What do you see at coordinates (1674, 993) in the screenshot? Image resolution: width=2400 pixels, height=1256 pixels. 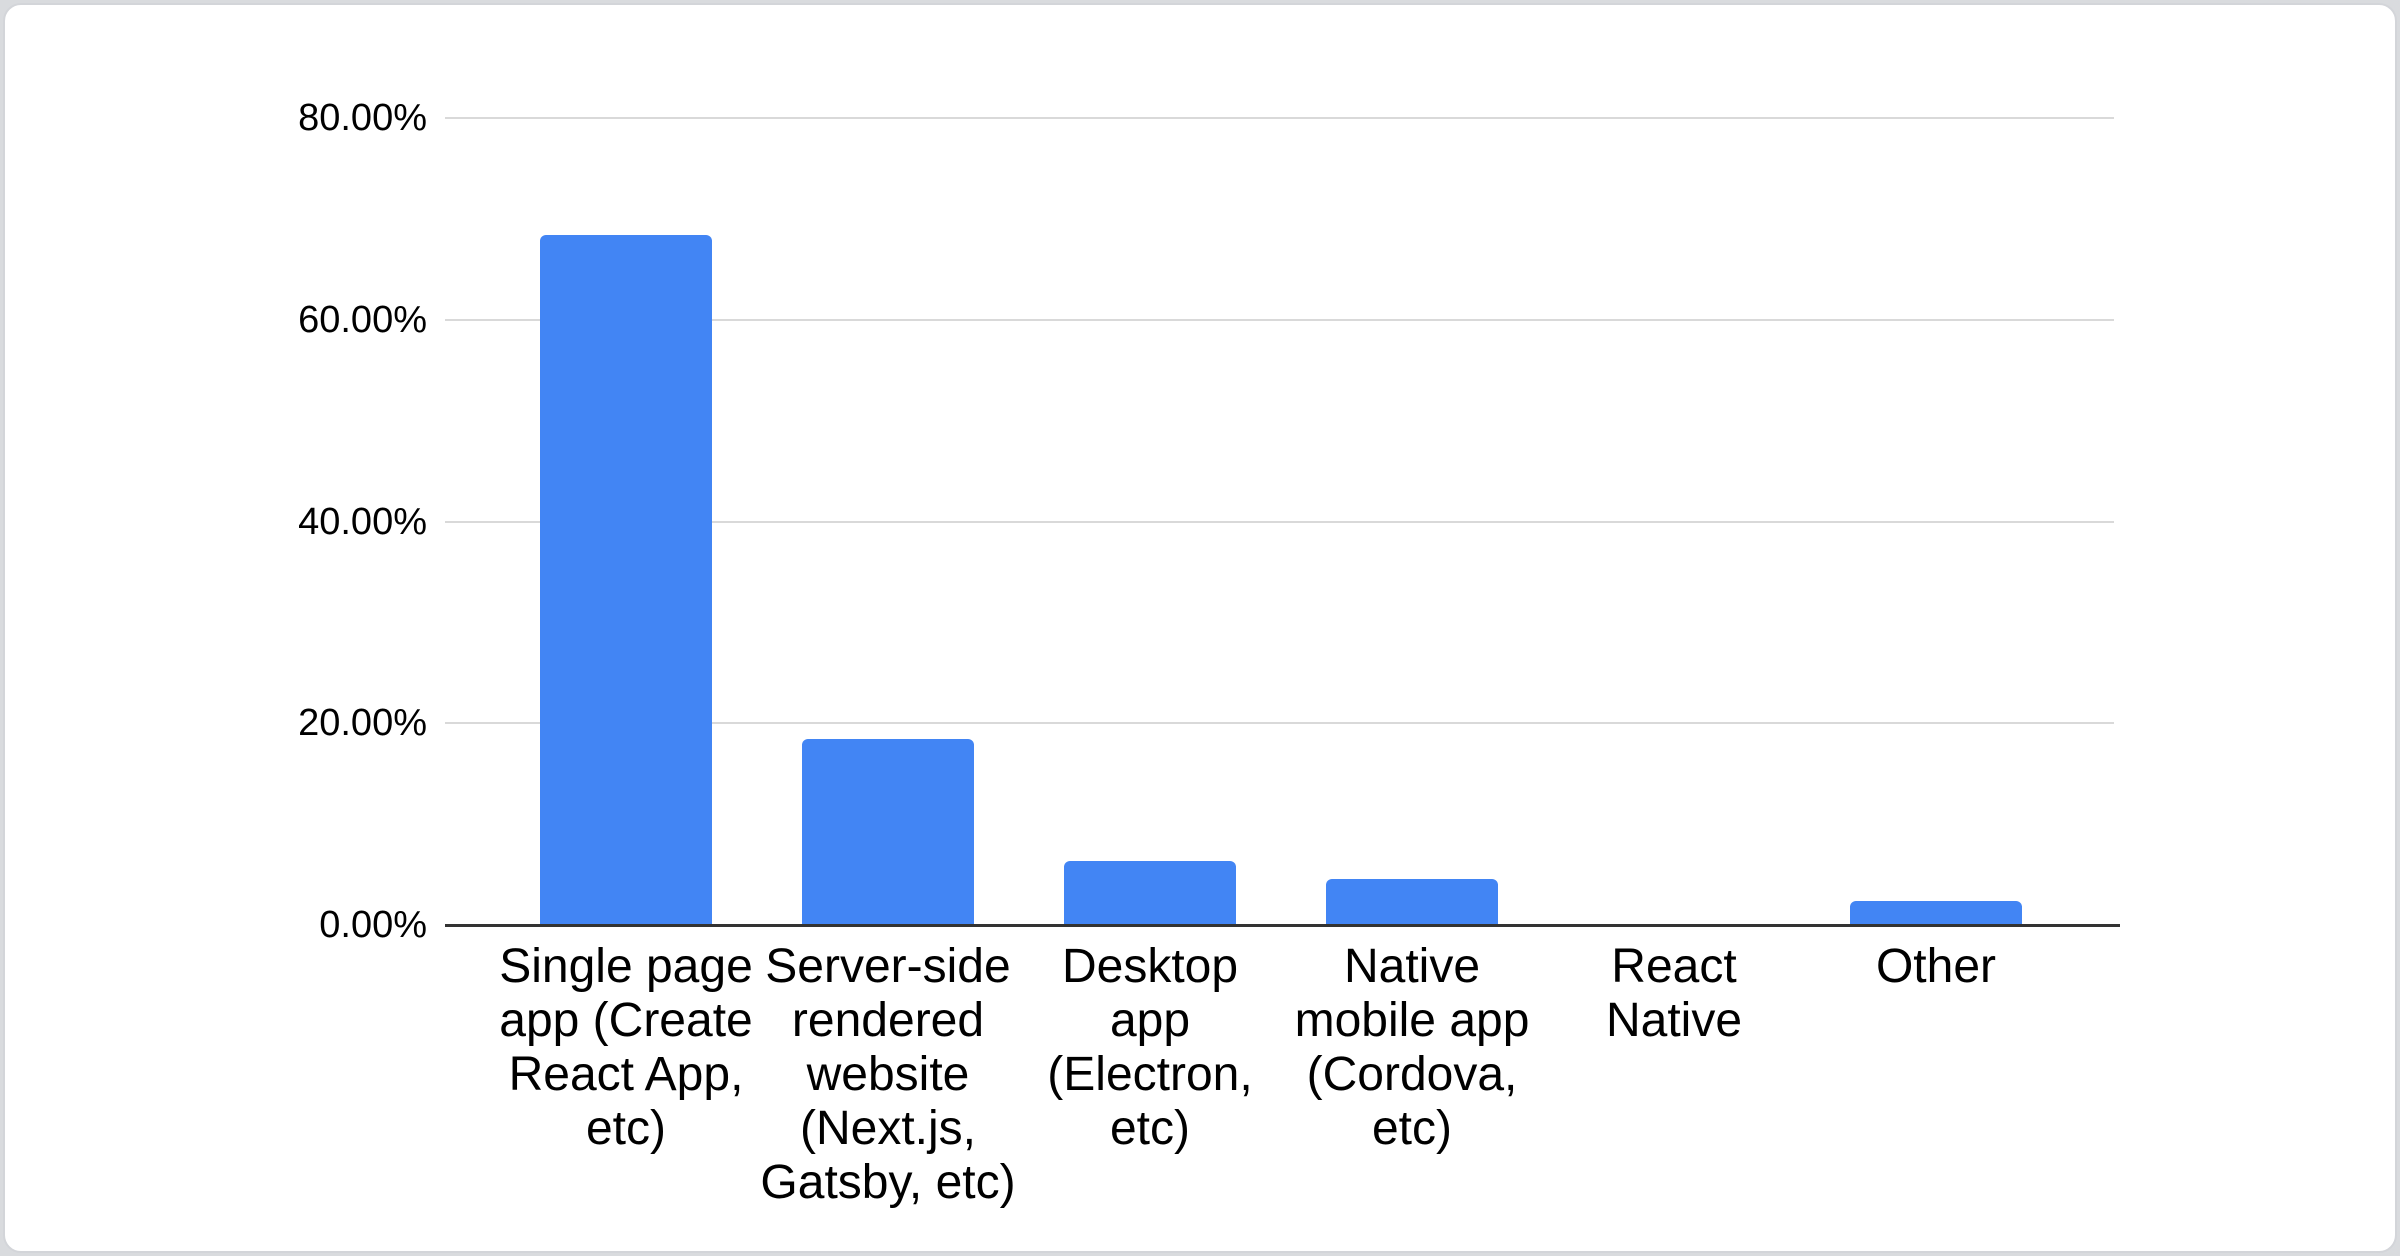 I see `category-label: React Native` at bounding box center [1674, 993].